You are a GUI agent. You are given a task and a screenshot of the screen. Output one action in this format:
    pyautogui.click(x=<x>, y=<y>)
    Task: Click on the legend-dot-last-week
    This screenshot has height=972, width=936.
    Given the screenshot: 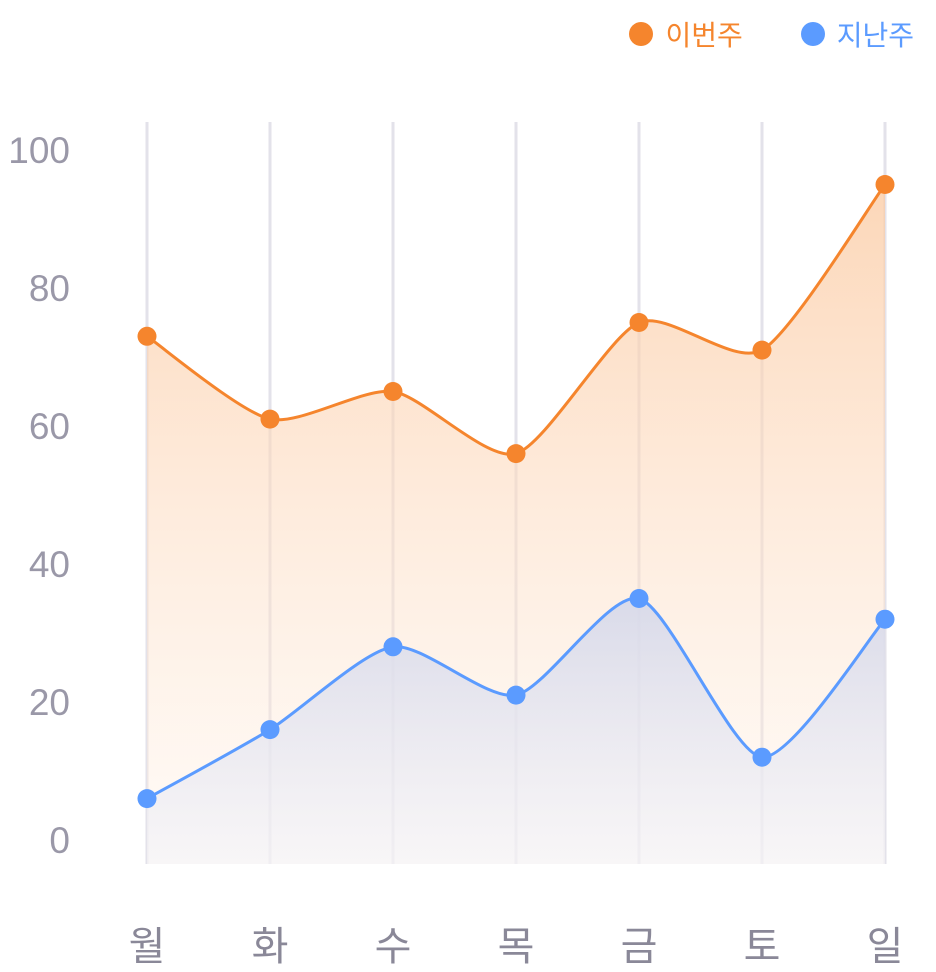 What is the action you would take?
    pyautogui.click(x=812, y=34)
    